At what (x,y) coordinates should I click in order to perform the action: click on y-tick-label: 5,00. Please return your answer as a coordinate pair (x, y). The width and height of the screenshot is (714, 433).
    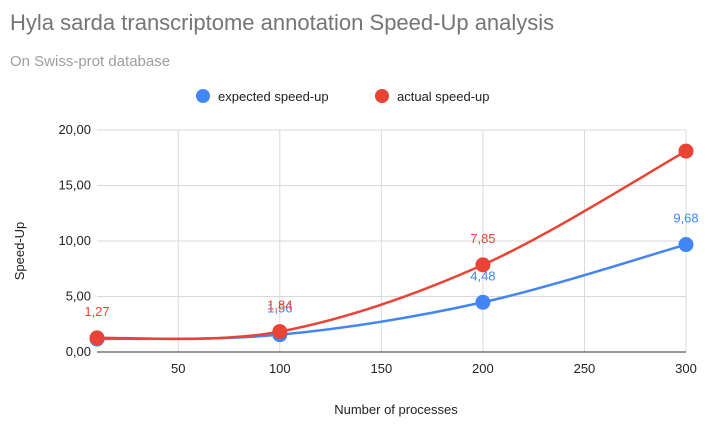
    Looking at the image, I should click on (78, 296).